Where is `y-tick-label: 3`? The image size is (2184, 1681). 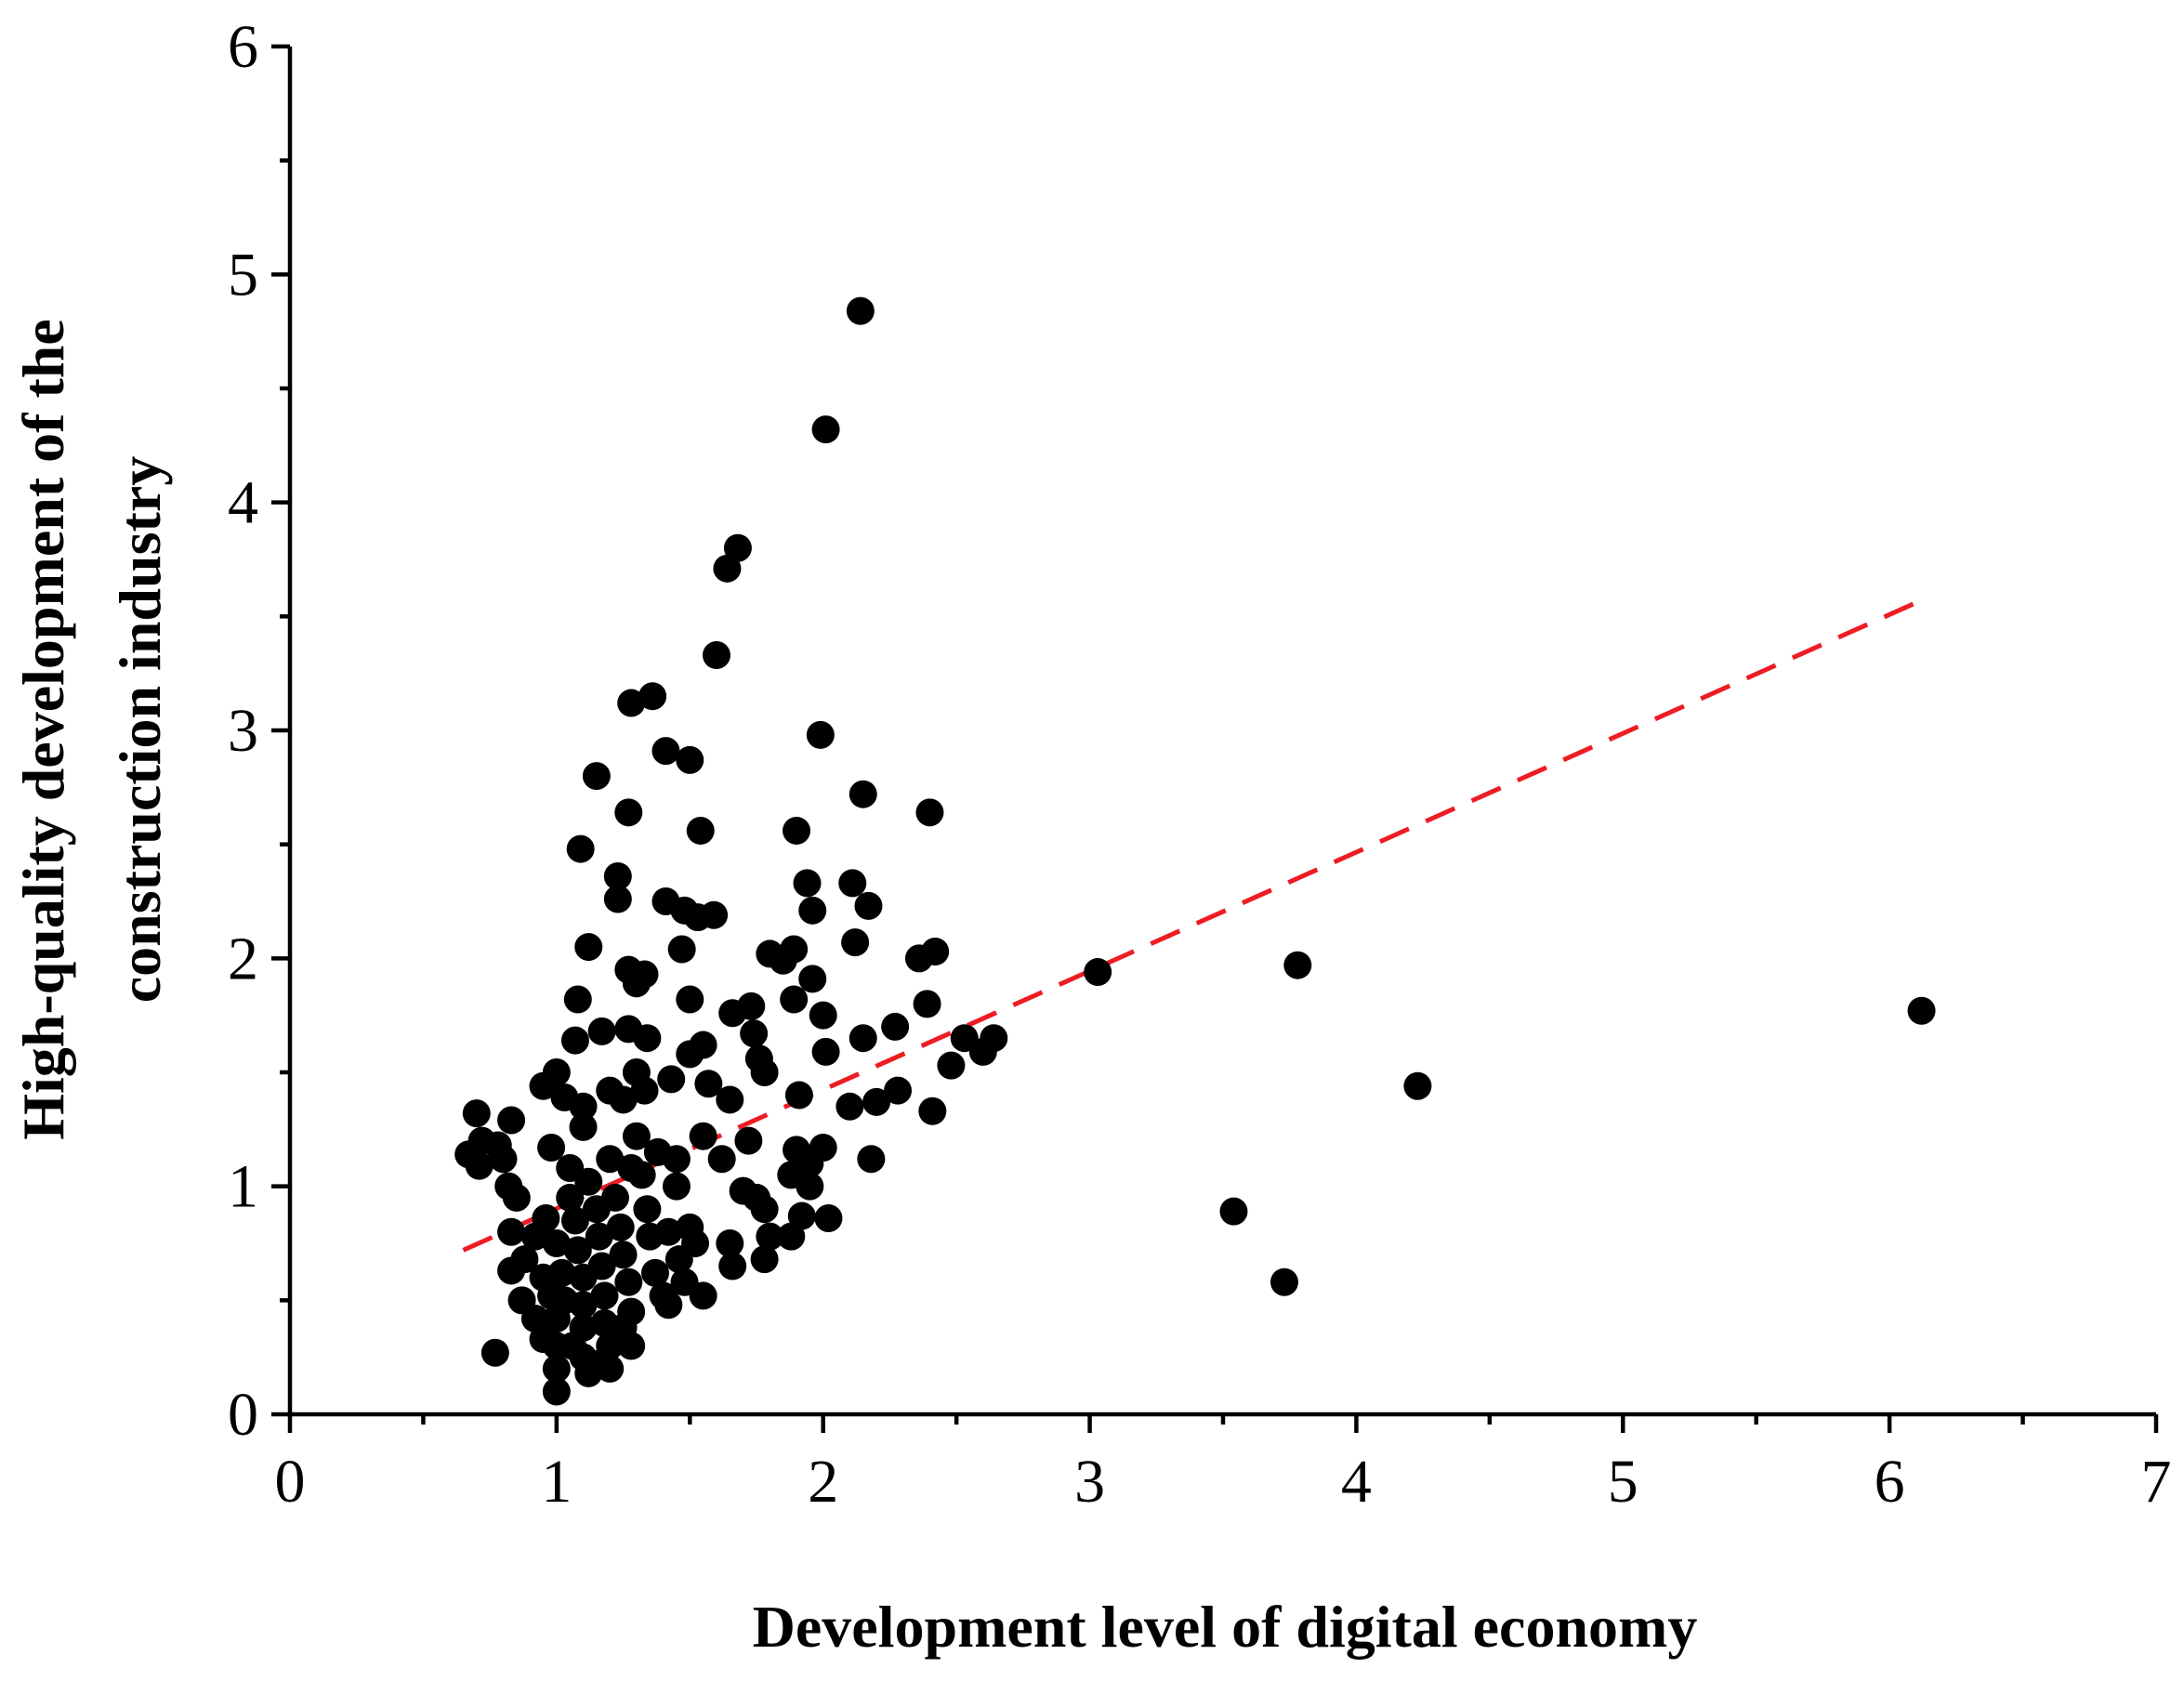
y-tick-label: 3 is located at coordinates (243, 731).